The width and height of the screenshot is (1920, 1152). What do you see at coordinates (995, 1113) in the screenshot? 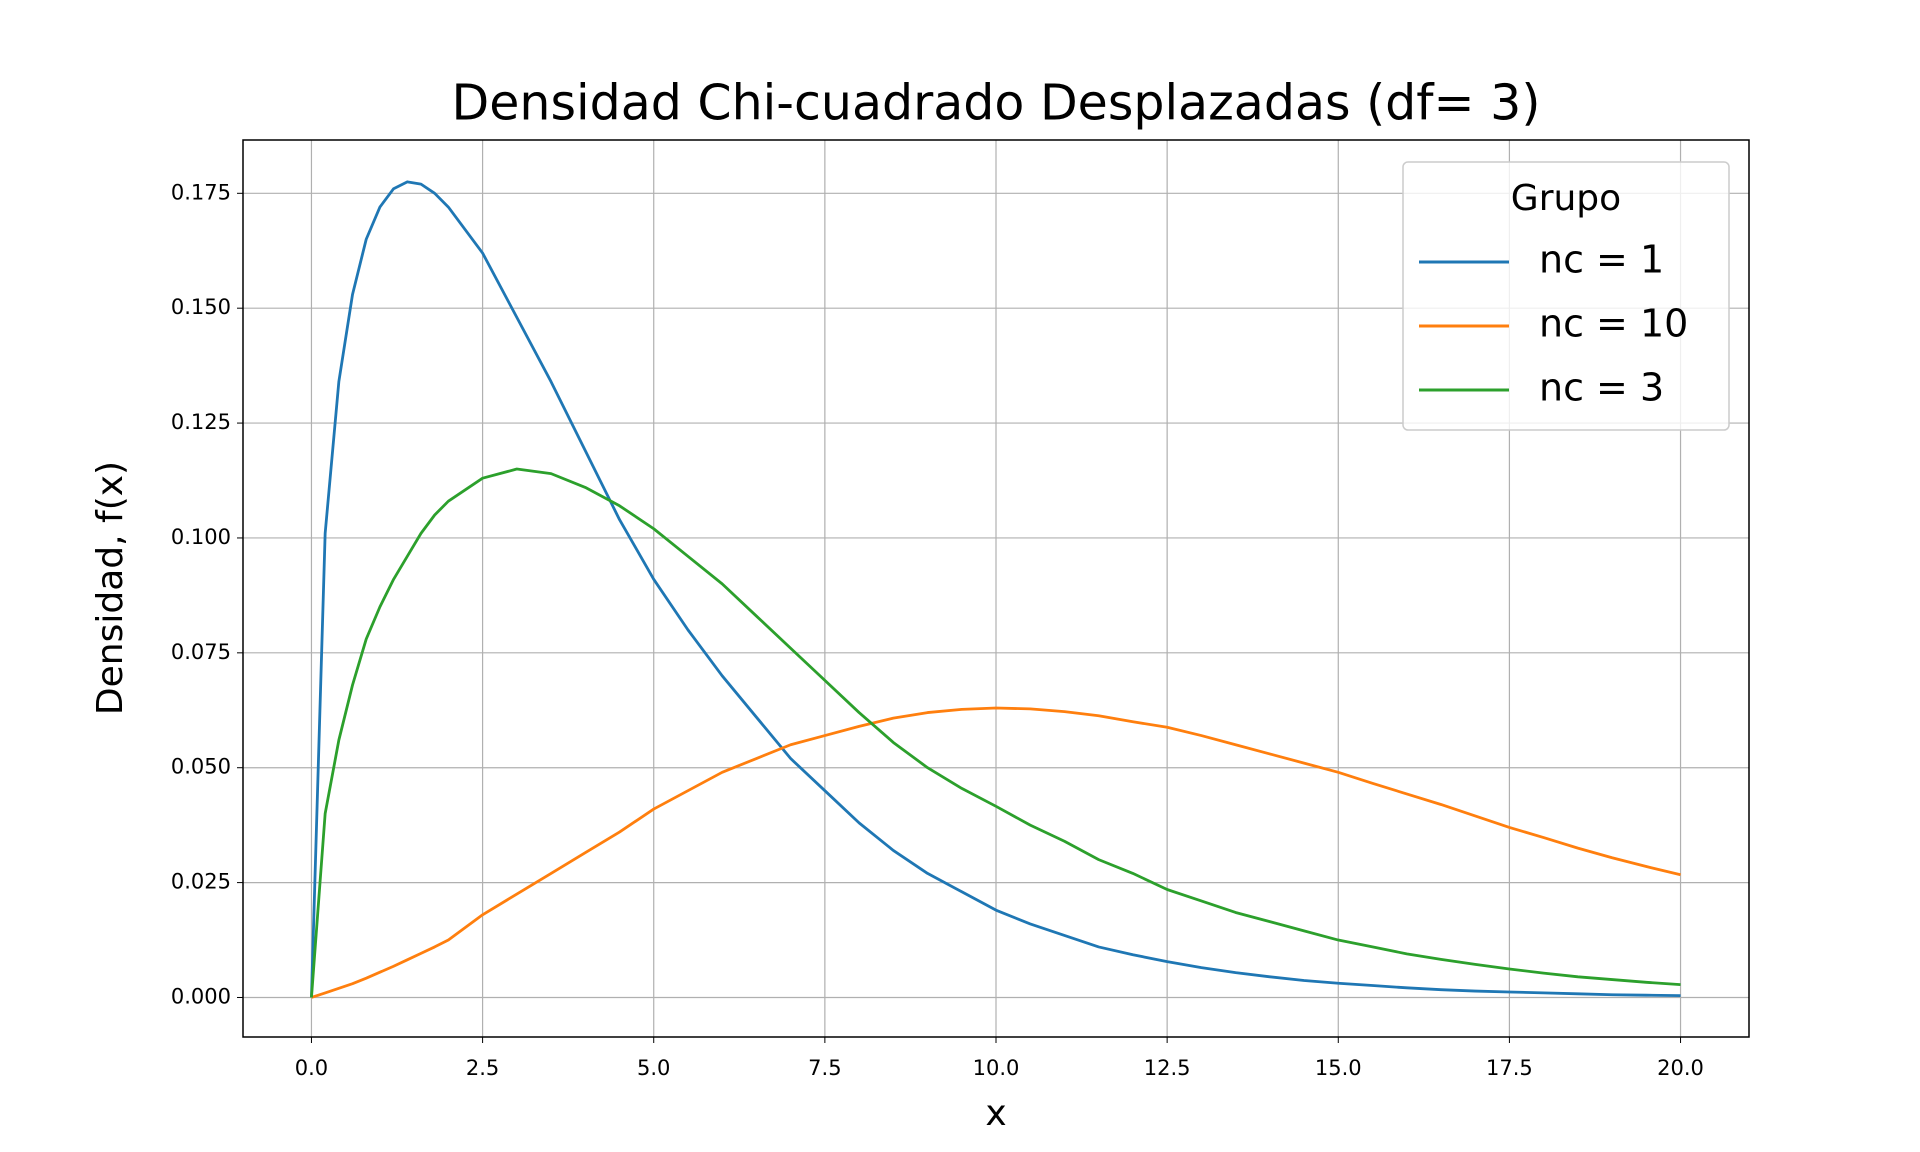
I see `x-axis-label: x` at bounding box center [995, 1113].